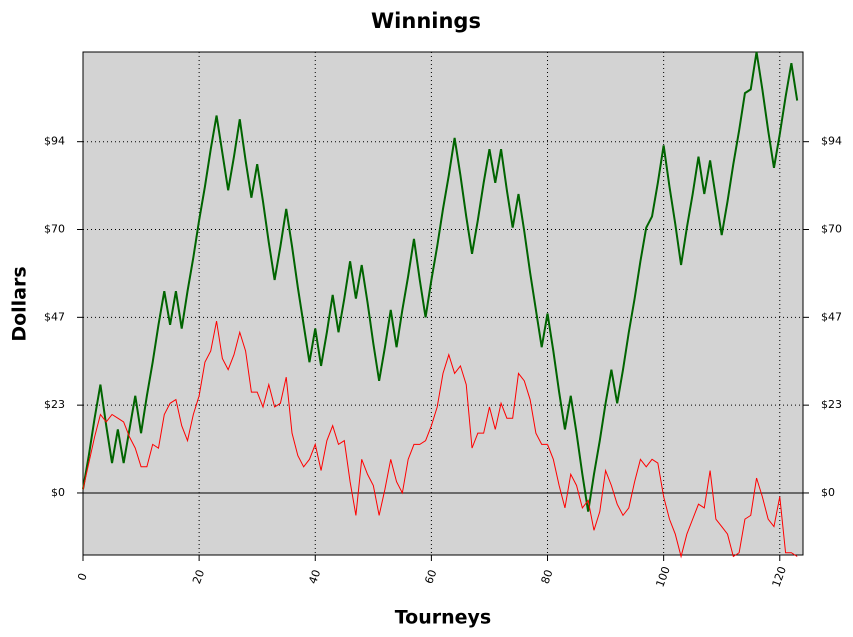 The image size is (853, 637). What do you see at coordinates (547, 577) in the screenshot?
I see `x-tick-label: 80` at bounding box center [547, 577].